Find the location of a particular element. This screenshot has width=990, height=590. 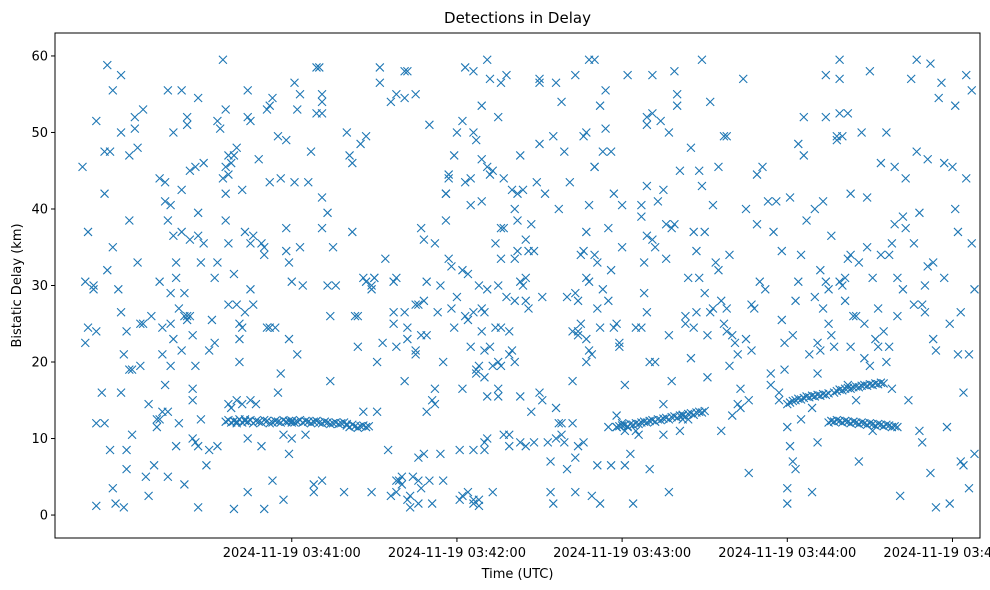

x-tick-label: 2024-11-19 03:42:00 is located at coordinates (457, 553).